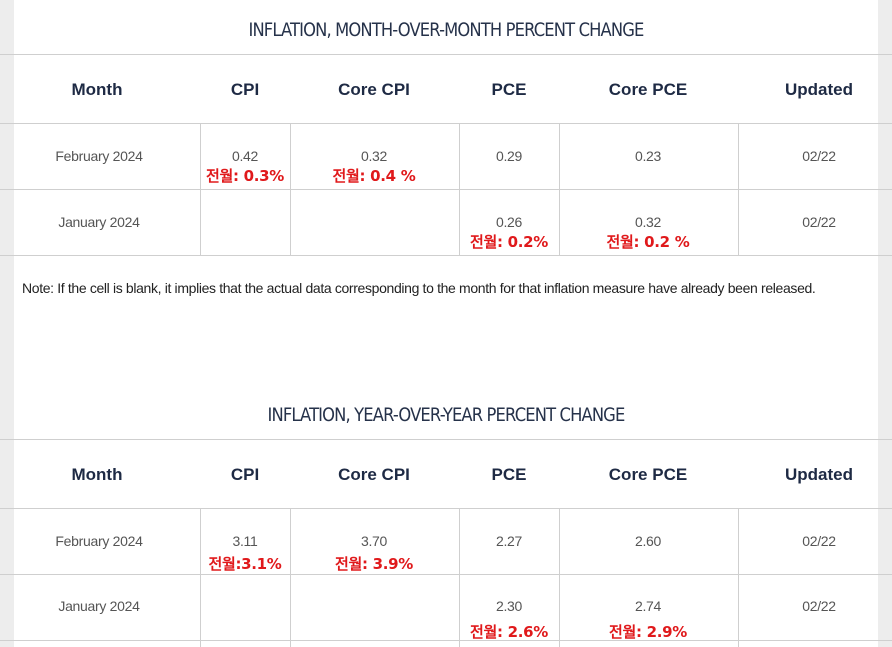 The height and width of the screenshot is (647, 892). Describe the element at coordinates (819, 541) in the screenshot. I see `yoy-row1-updated: 02/22` at that location.